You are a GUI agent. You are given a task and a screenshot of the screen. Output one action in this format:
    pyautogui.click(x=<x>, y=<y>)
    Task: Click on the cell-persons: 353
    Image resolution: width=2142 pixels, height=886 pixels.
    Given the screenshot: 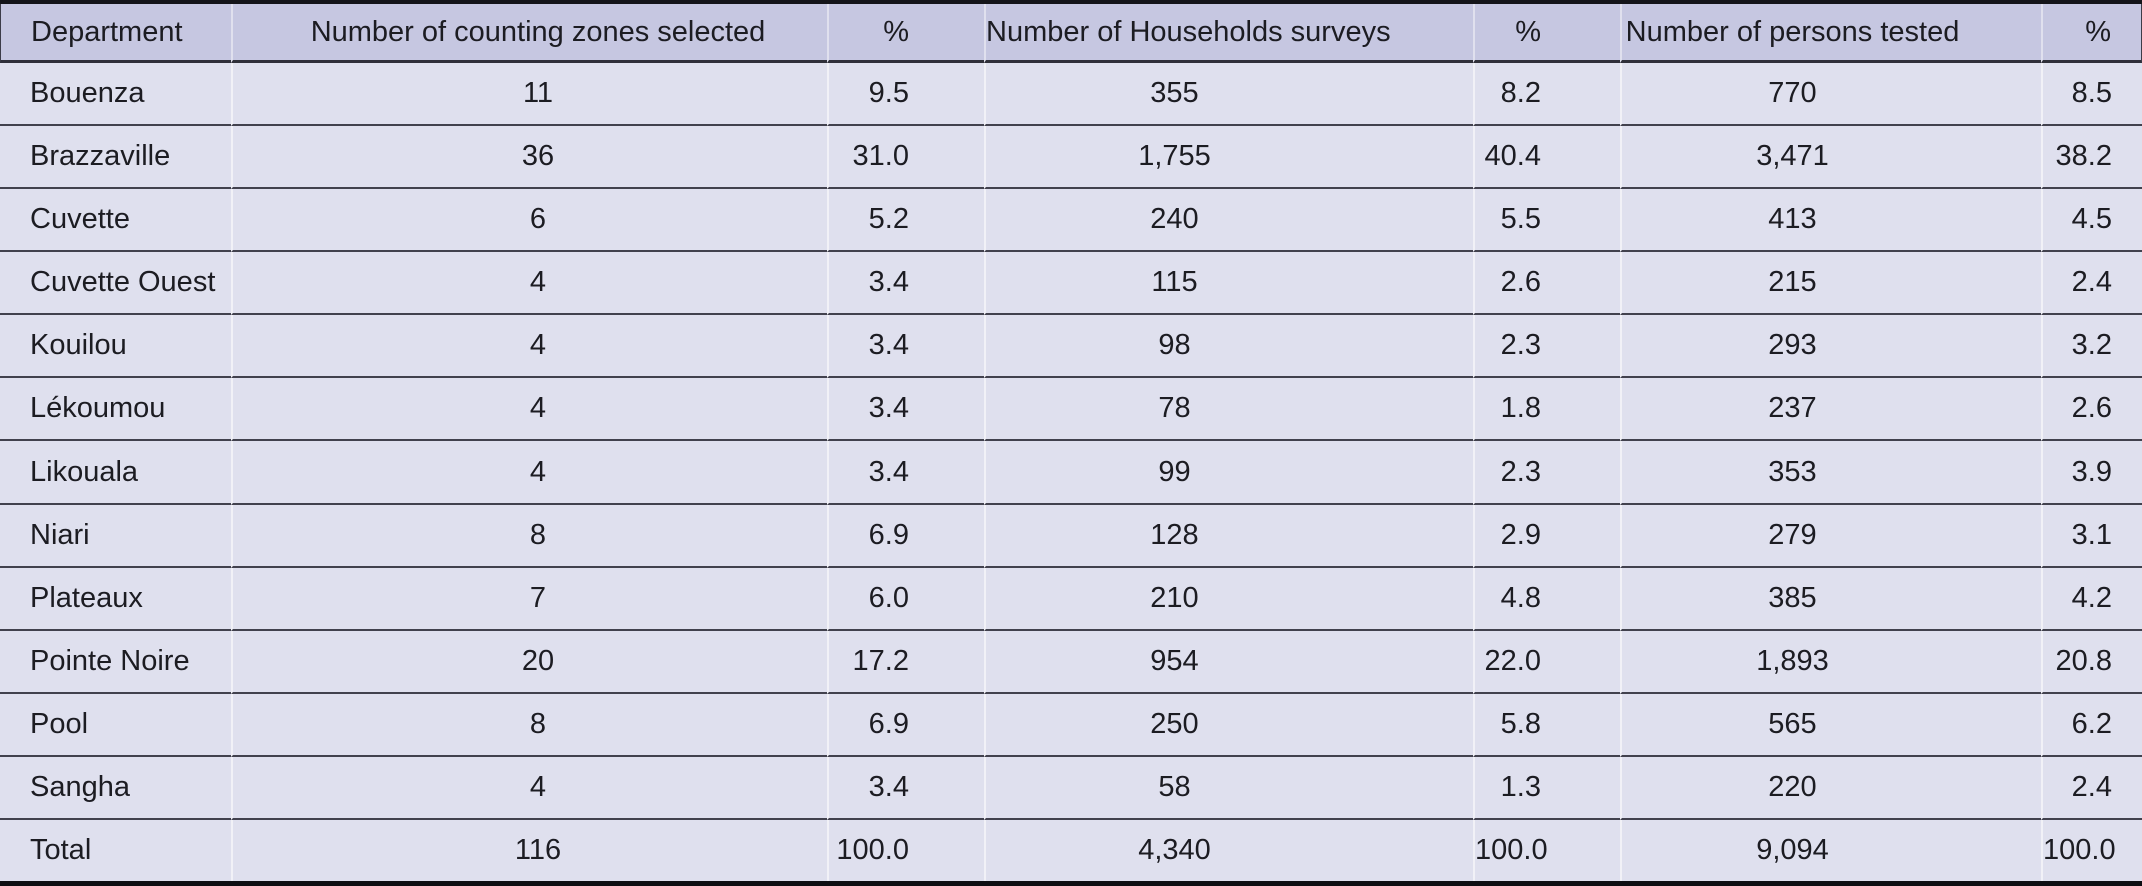 What is the action you would take?
    pyautogui.click(x=1830, y=473)
    